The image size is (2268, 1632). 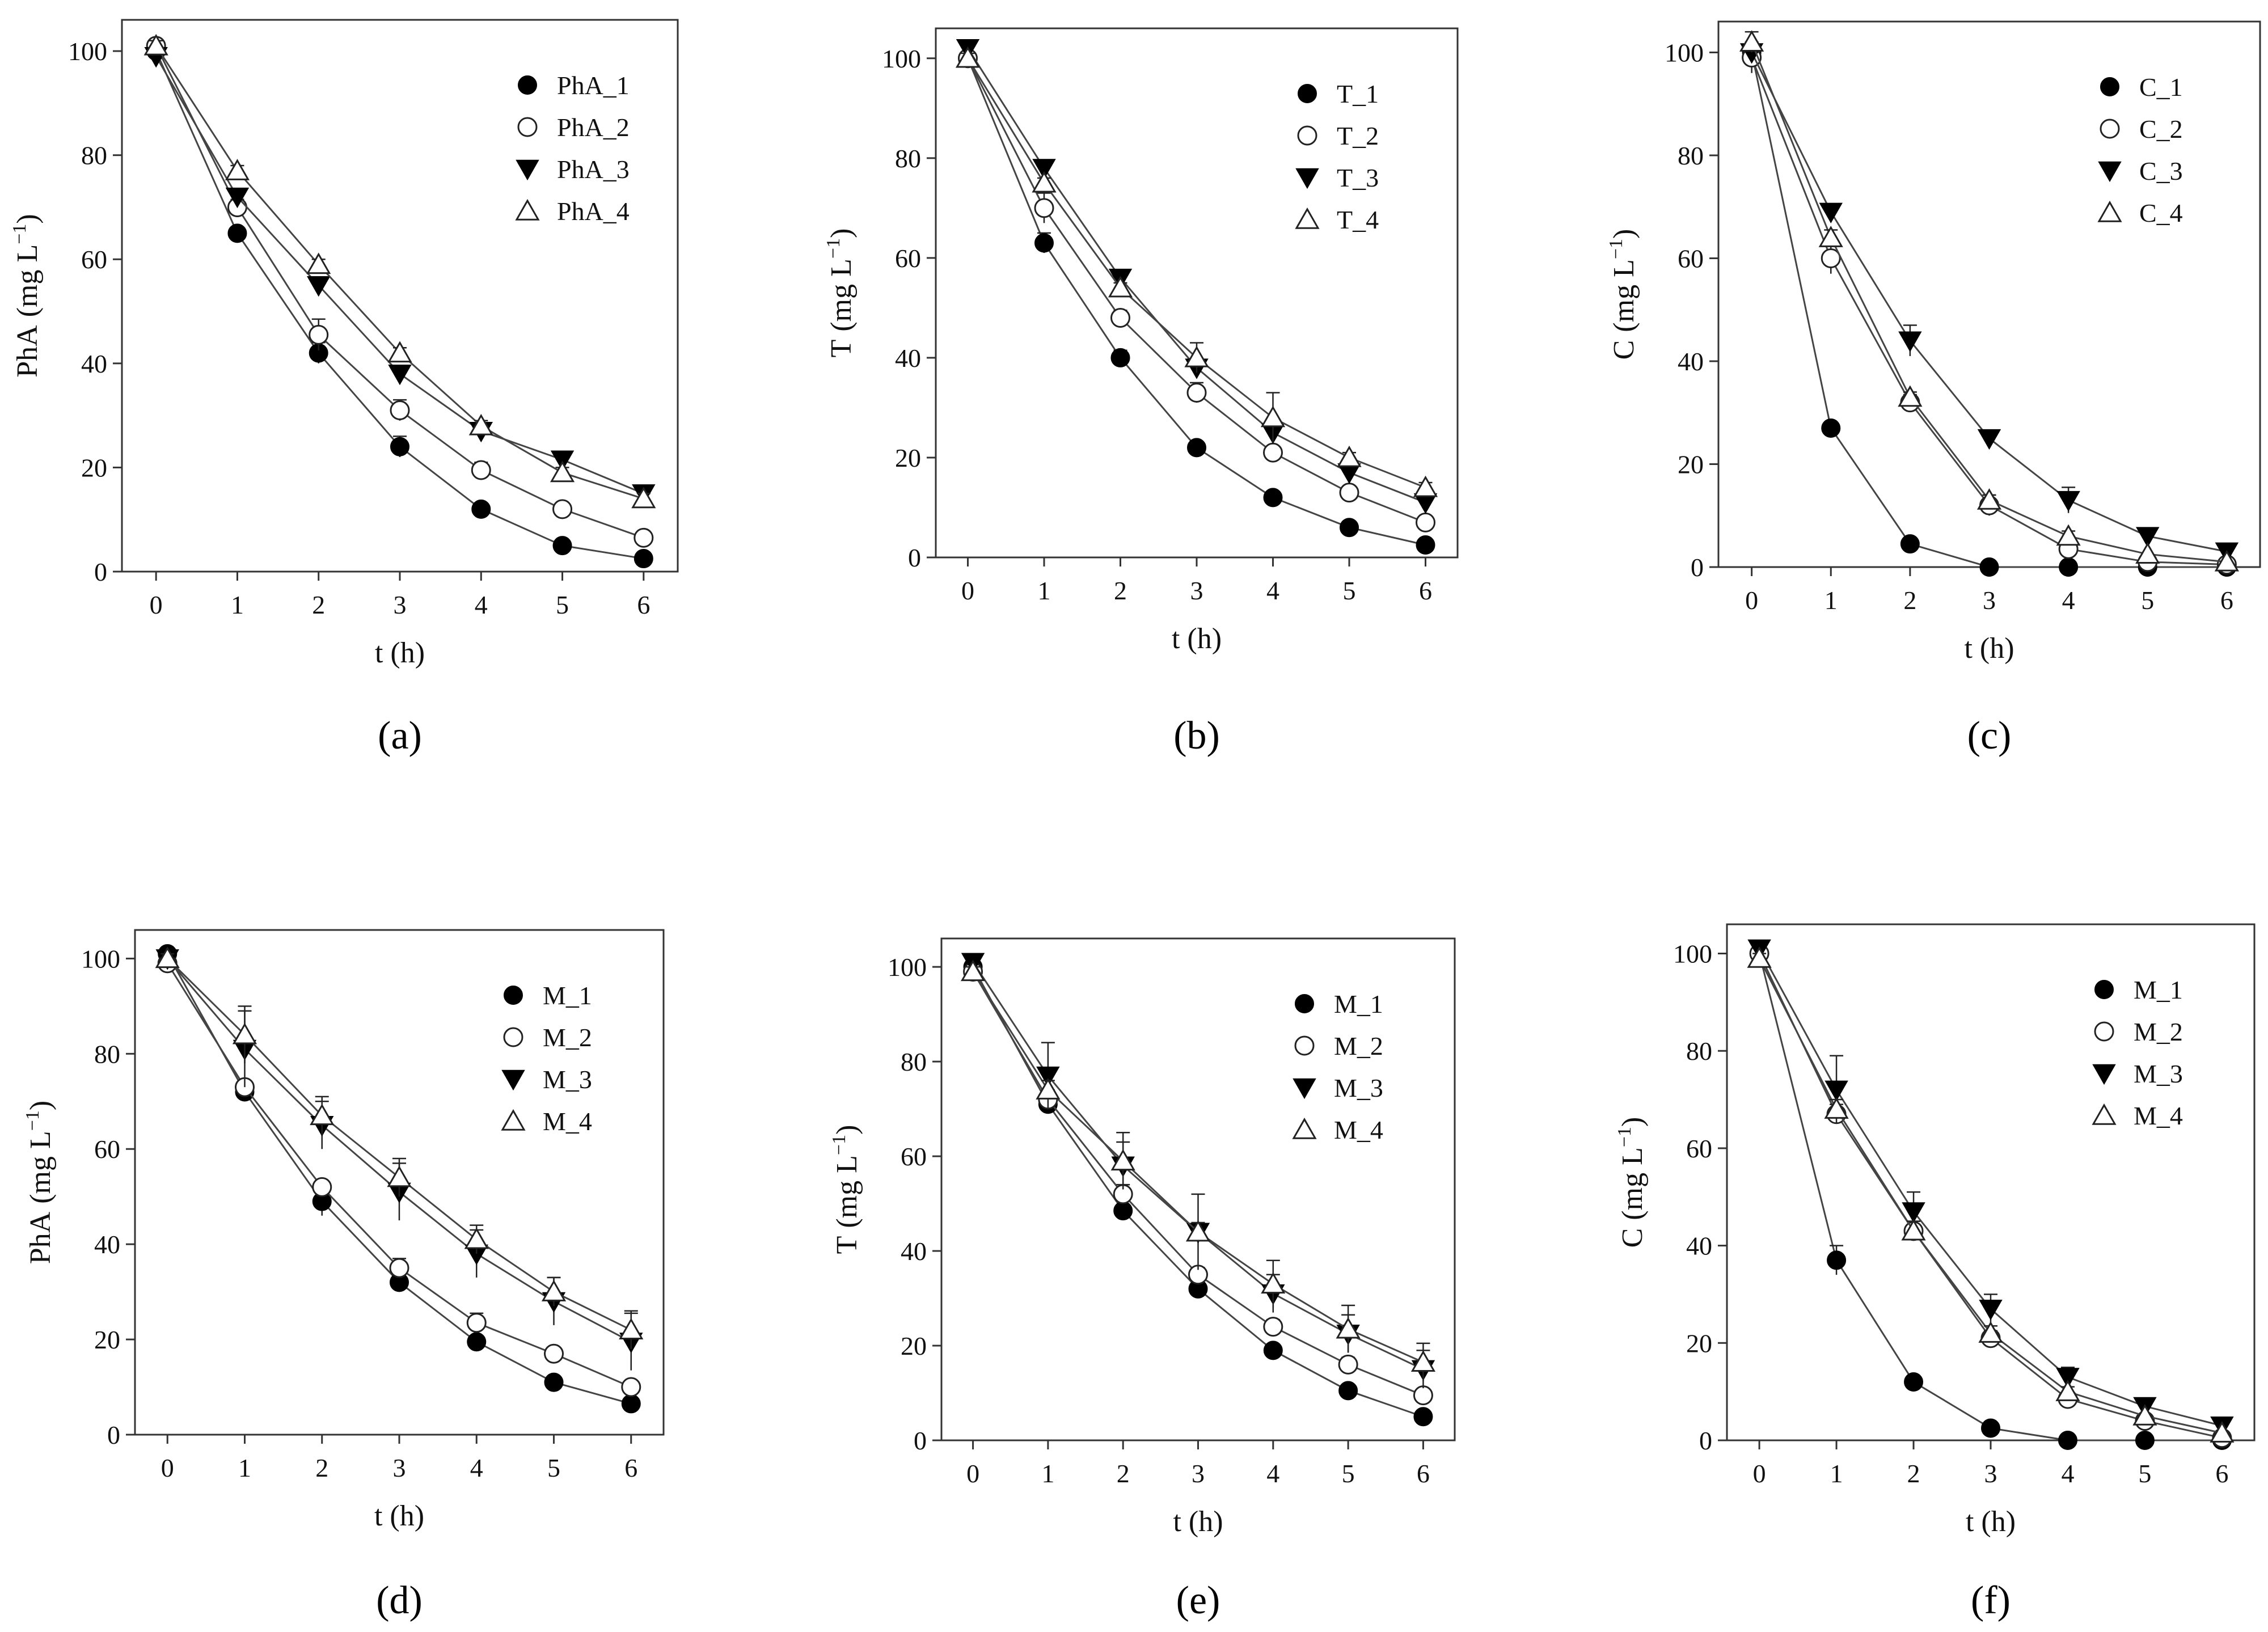 I want to click on panel-caption: (f), so click(x=1991, y=1600).